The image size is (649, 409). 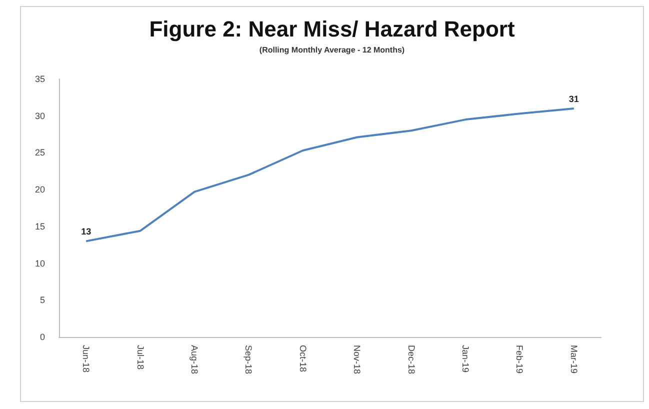 I want to click on x-tick-label: Mar-19, so click(x=573, y=359).